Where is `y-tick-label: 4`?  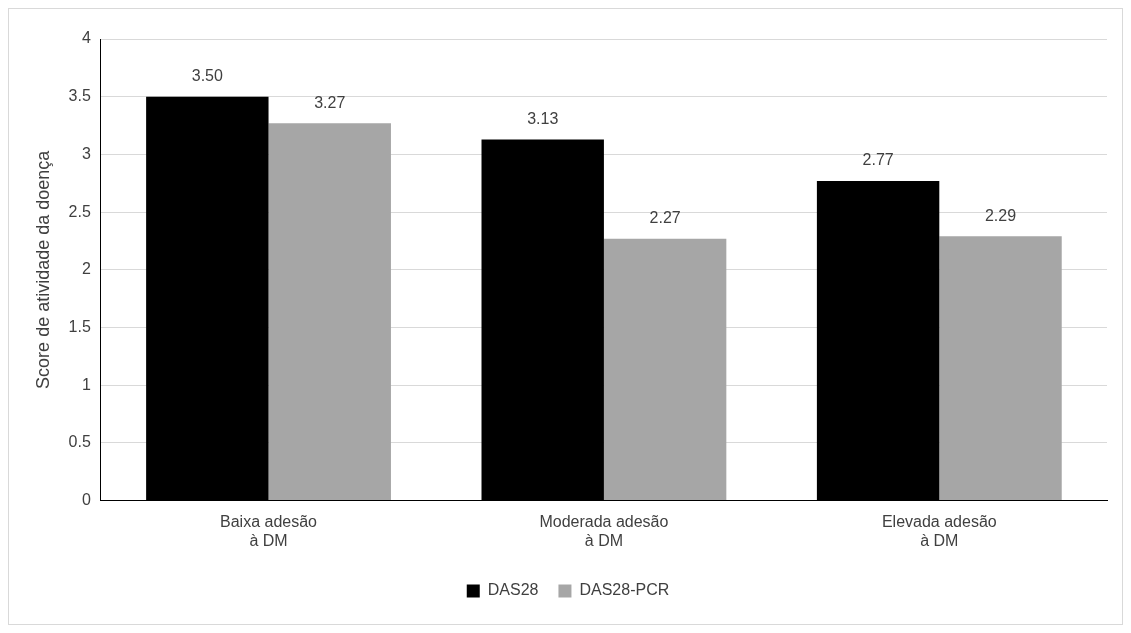
y-tick-label: 4 is located at coordinates (86, 38).